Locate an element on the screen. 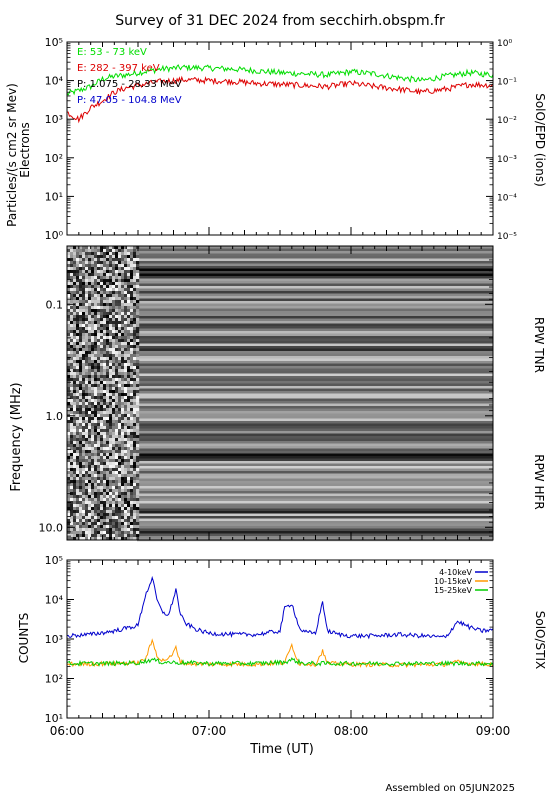  epd-legend-entry-2: P: 1.075 - 28.33 MeV is located at coordinates (129, 84).